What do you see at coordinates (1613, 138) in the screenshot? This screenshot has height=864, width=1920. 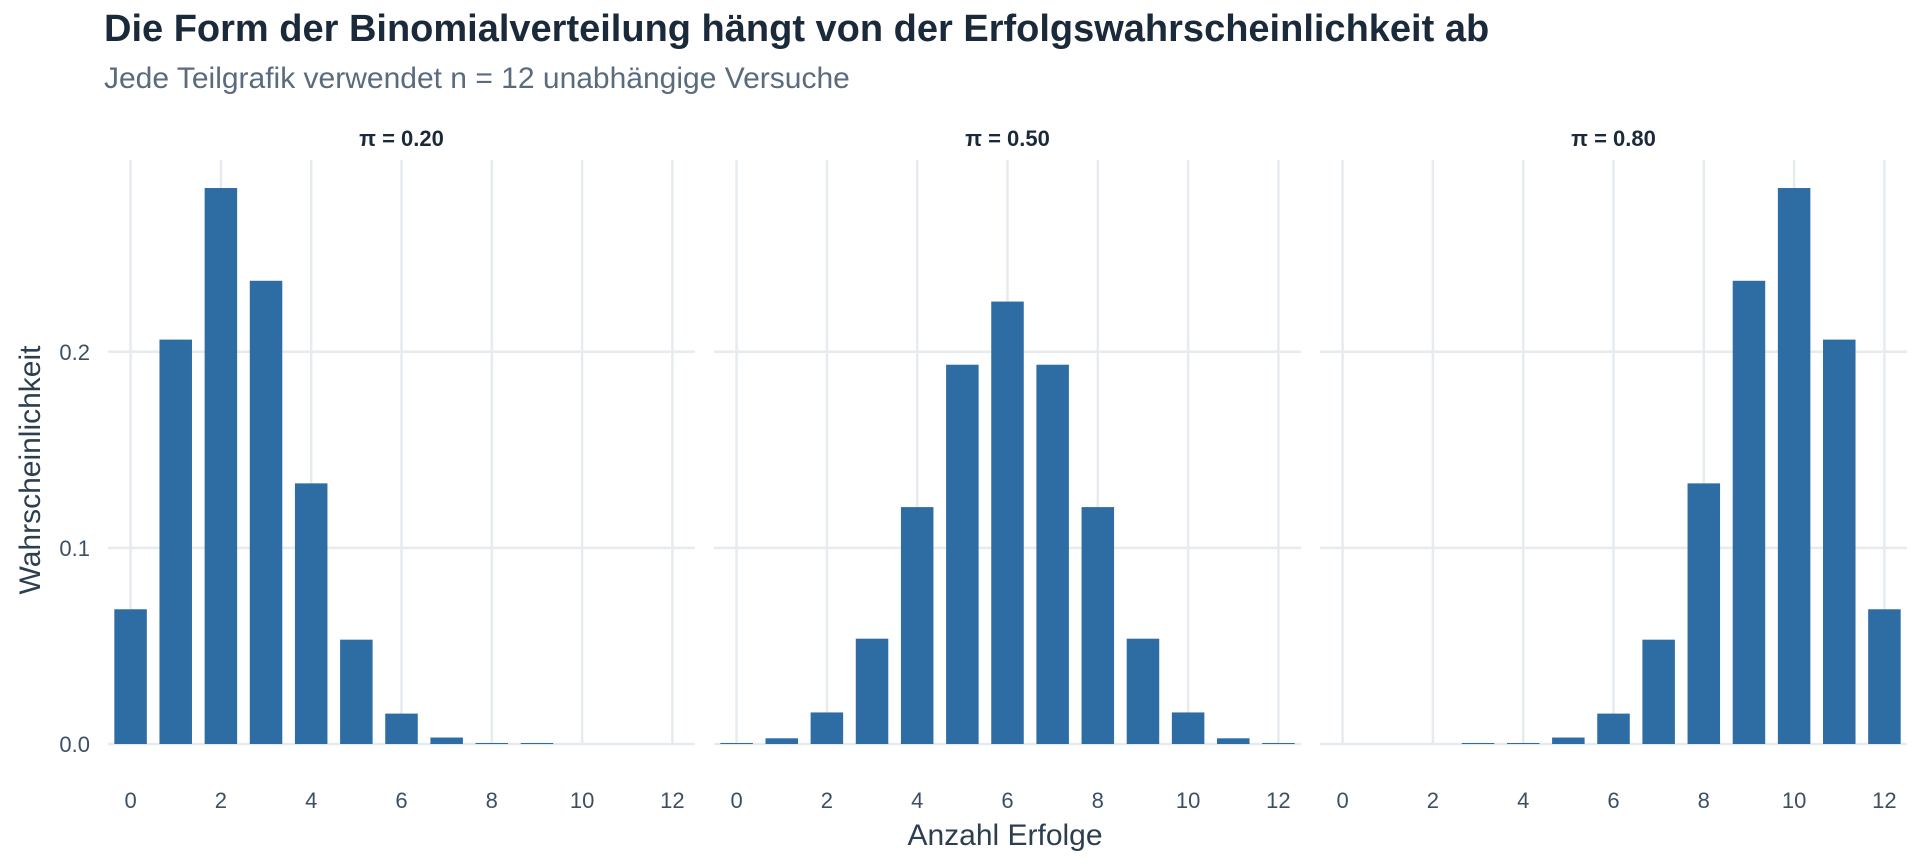 I see `facet-label: π = 0.80` at bounding box center [1613, 138].